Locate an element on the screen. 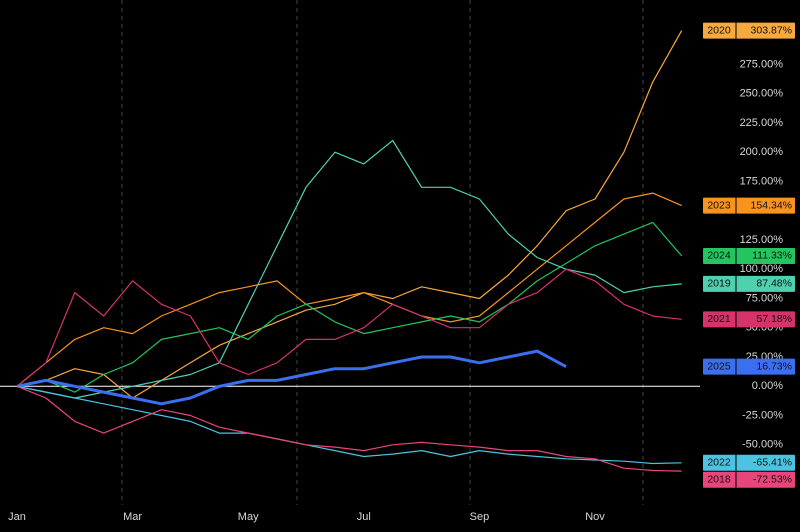  tag-value: 87.48% is located at coordinates (774, 284).